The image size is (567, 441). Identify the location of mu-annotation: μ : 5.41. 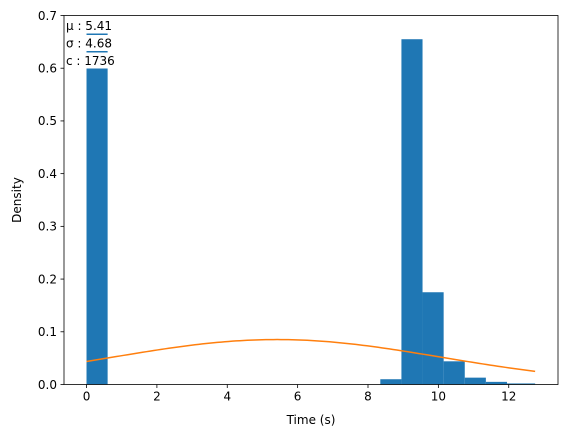
(89, 26).